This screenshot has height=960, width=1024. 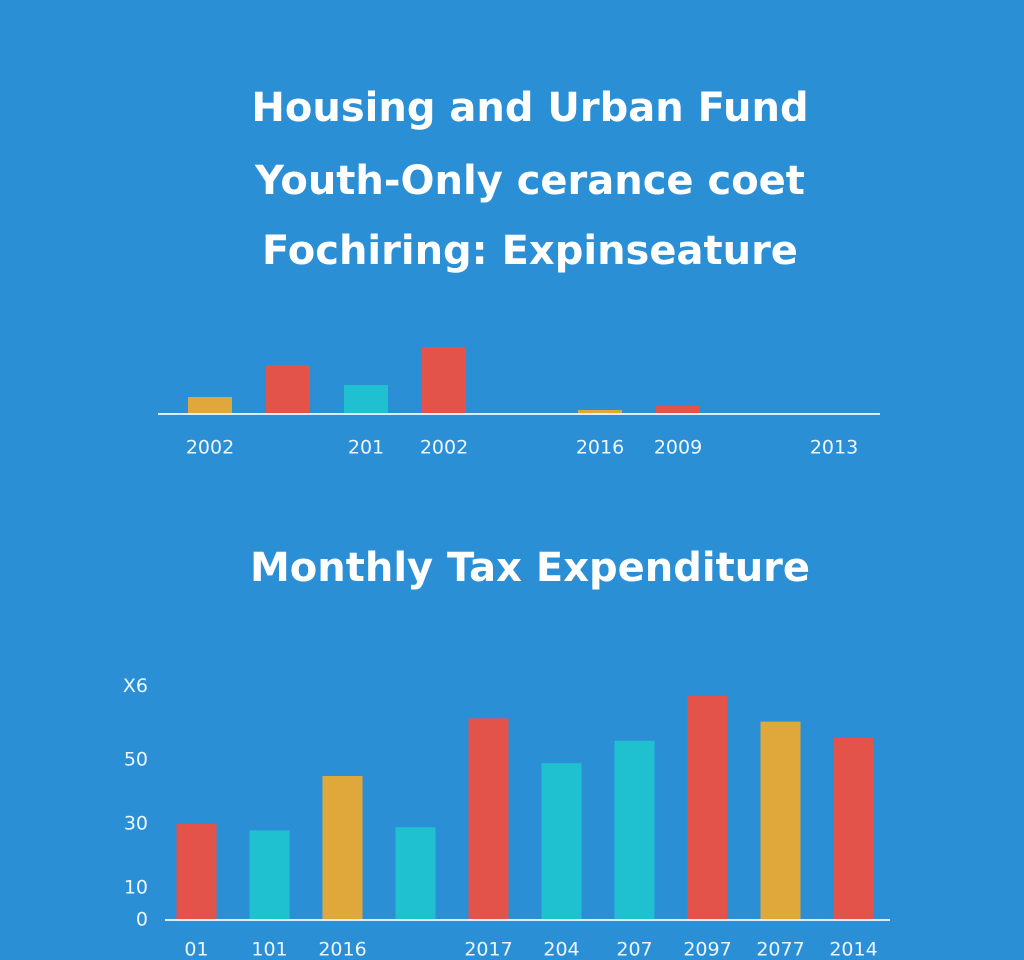 What do you see at coordinates (142, 920) in the screenshot?
I see `y-tick-label: 0` at bounding box center [142, 920].